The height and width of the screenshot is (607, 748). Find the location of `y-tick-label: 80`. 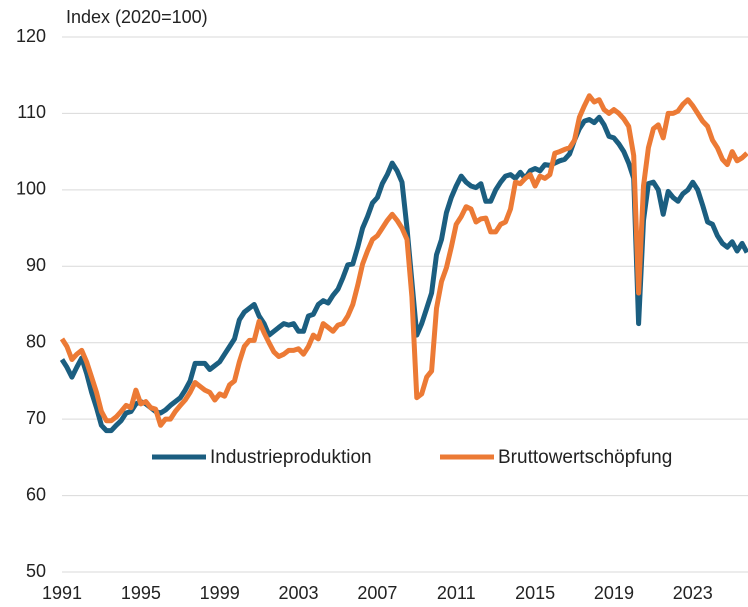

y-tick-label: 80 is located at coordinates (36, 341).